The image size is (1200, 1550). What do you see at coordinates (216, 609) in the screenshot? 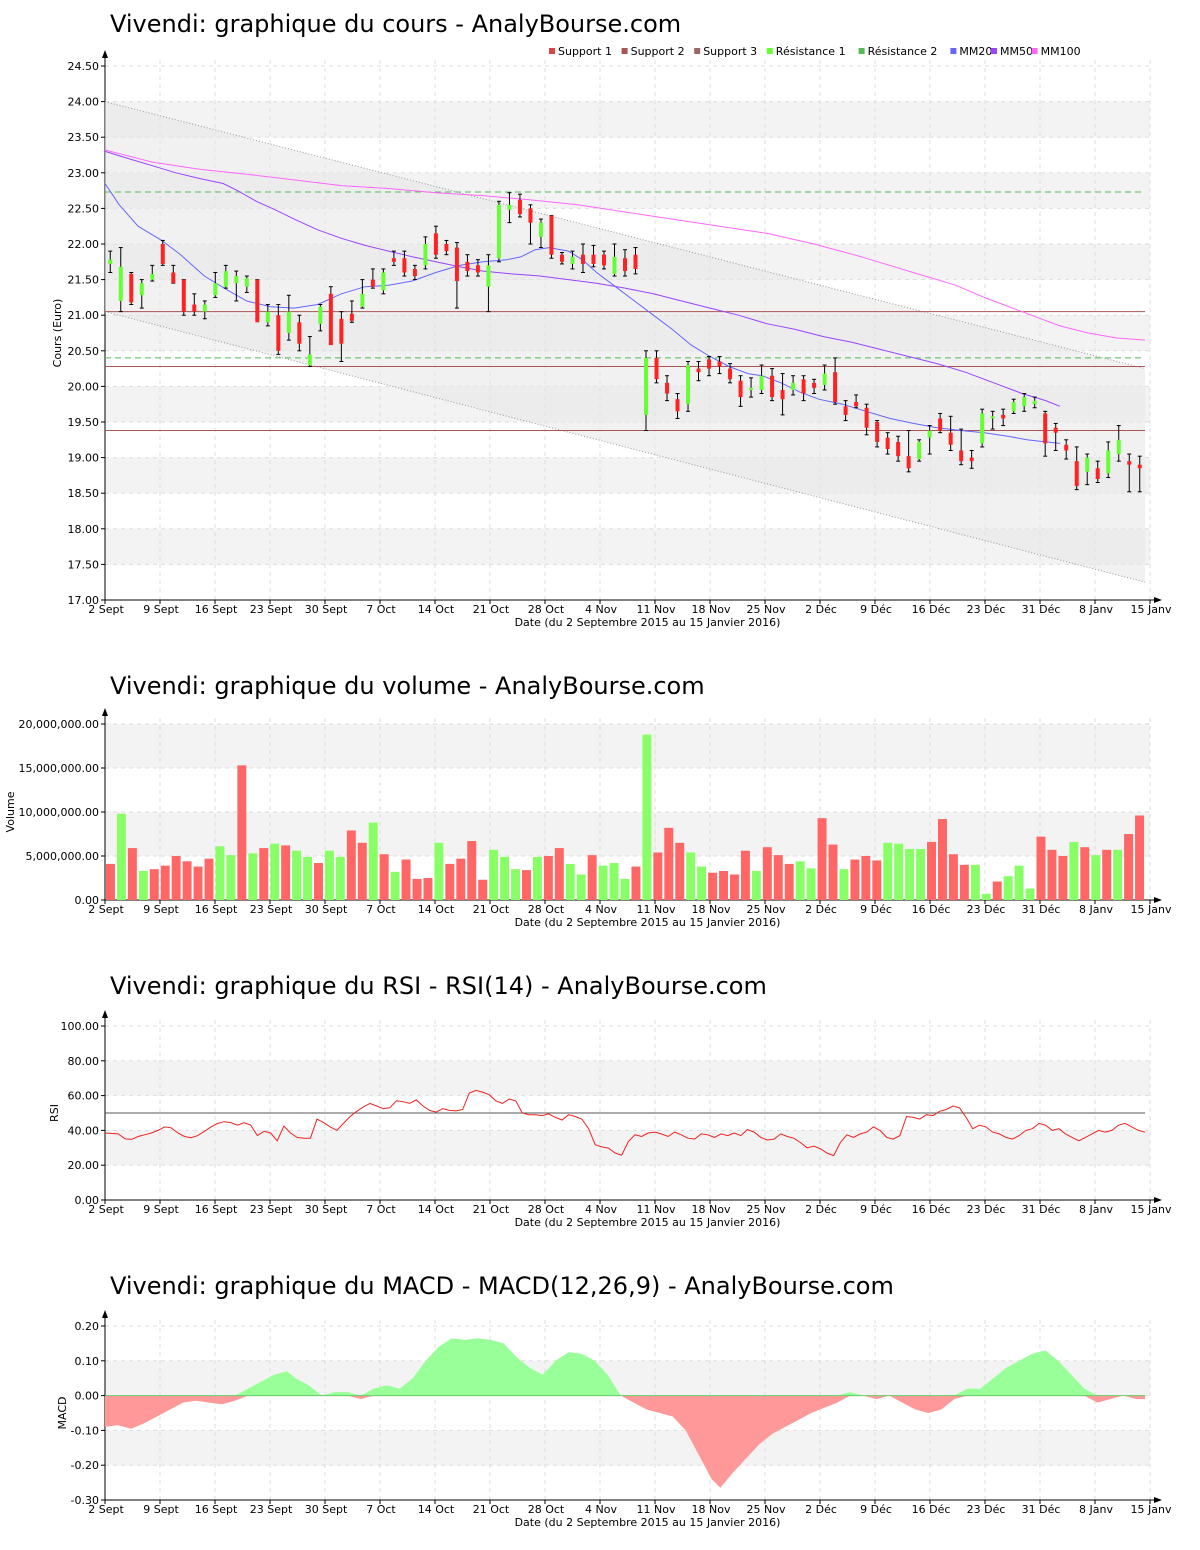
I see `x-tick-label: 16 Sept` at bounding box center [216, 609].